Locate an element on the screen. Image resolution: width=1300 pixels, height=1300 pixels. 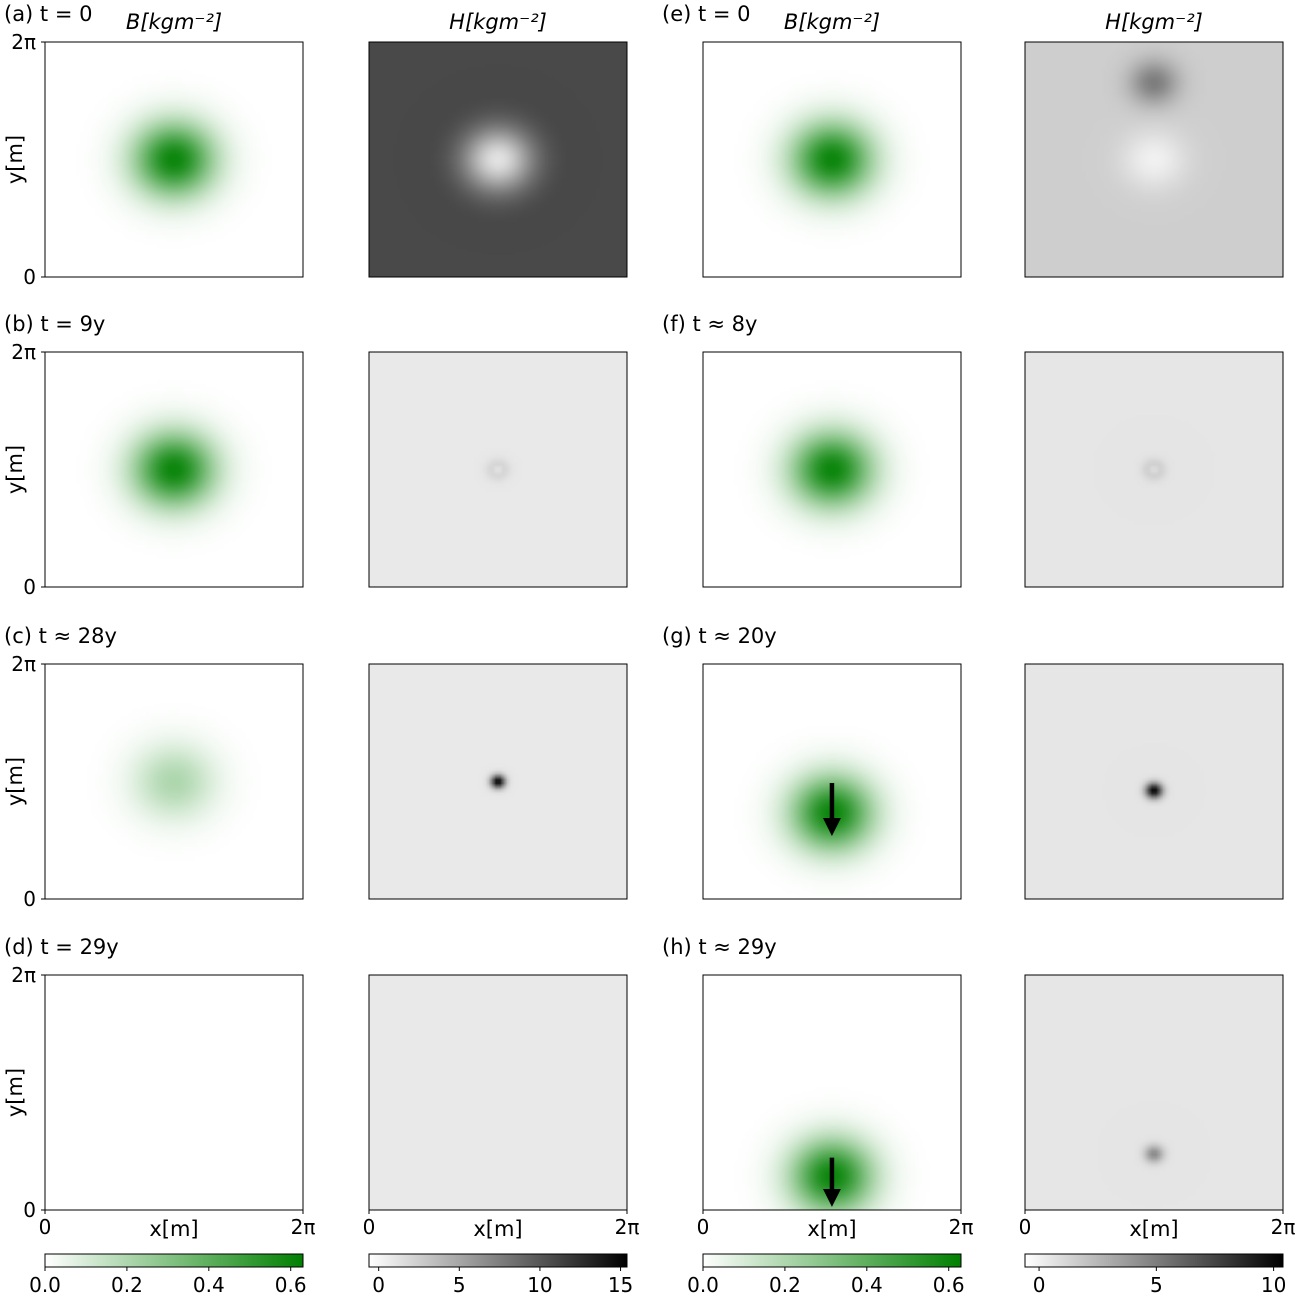
b-heatmap-g is located at coordinates (832, 781).